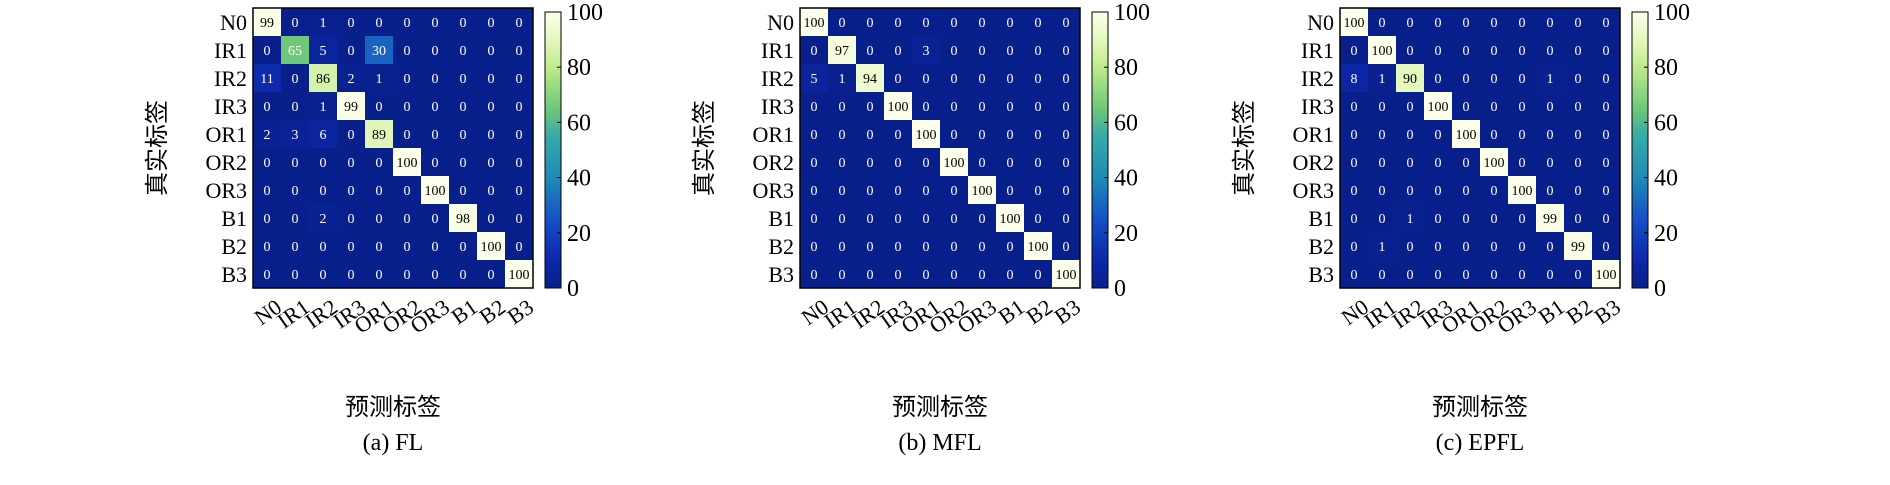 The image size is (1890, 485). What do you see at coordinates (295, 51) in the screenshot?
I see `cell-value-label: 65` at bounding box center [295, 51].